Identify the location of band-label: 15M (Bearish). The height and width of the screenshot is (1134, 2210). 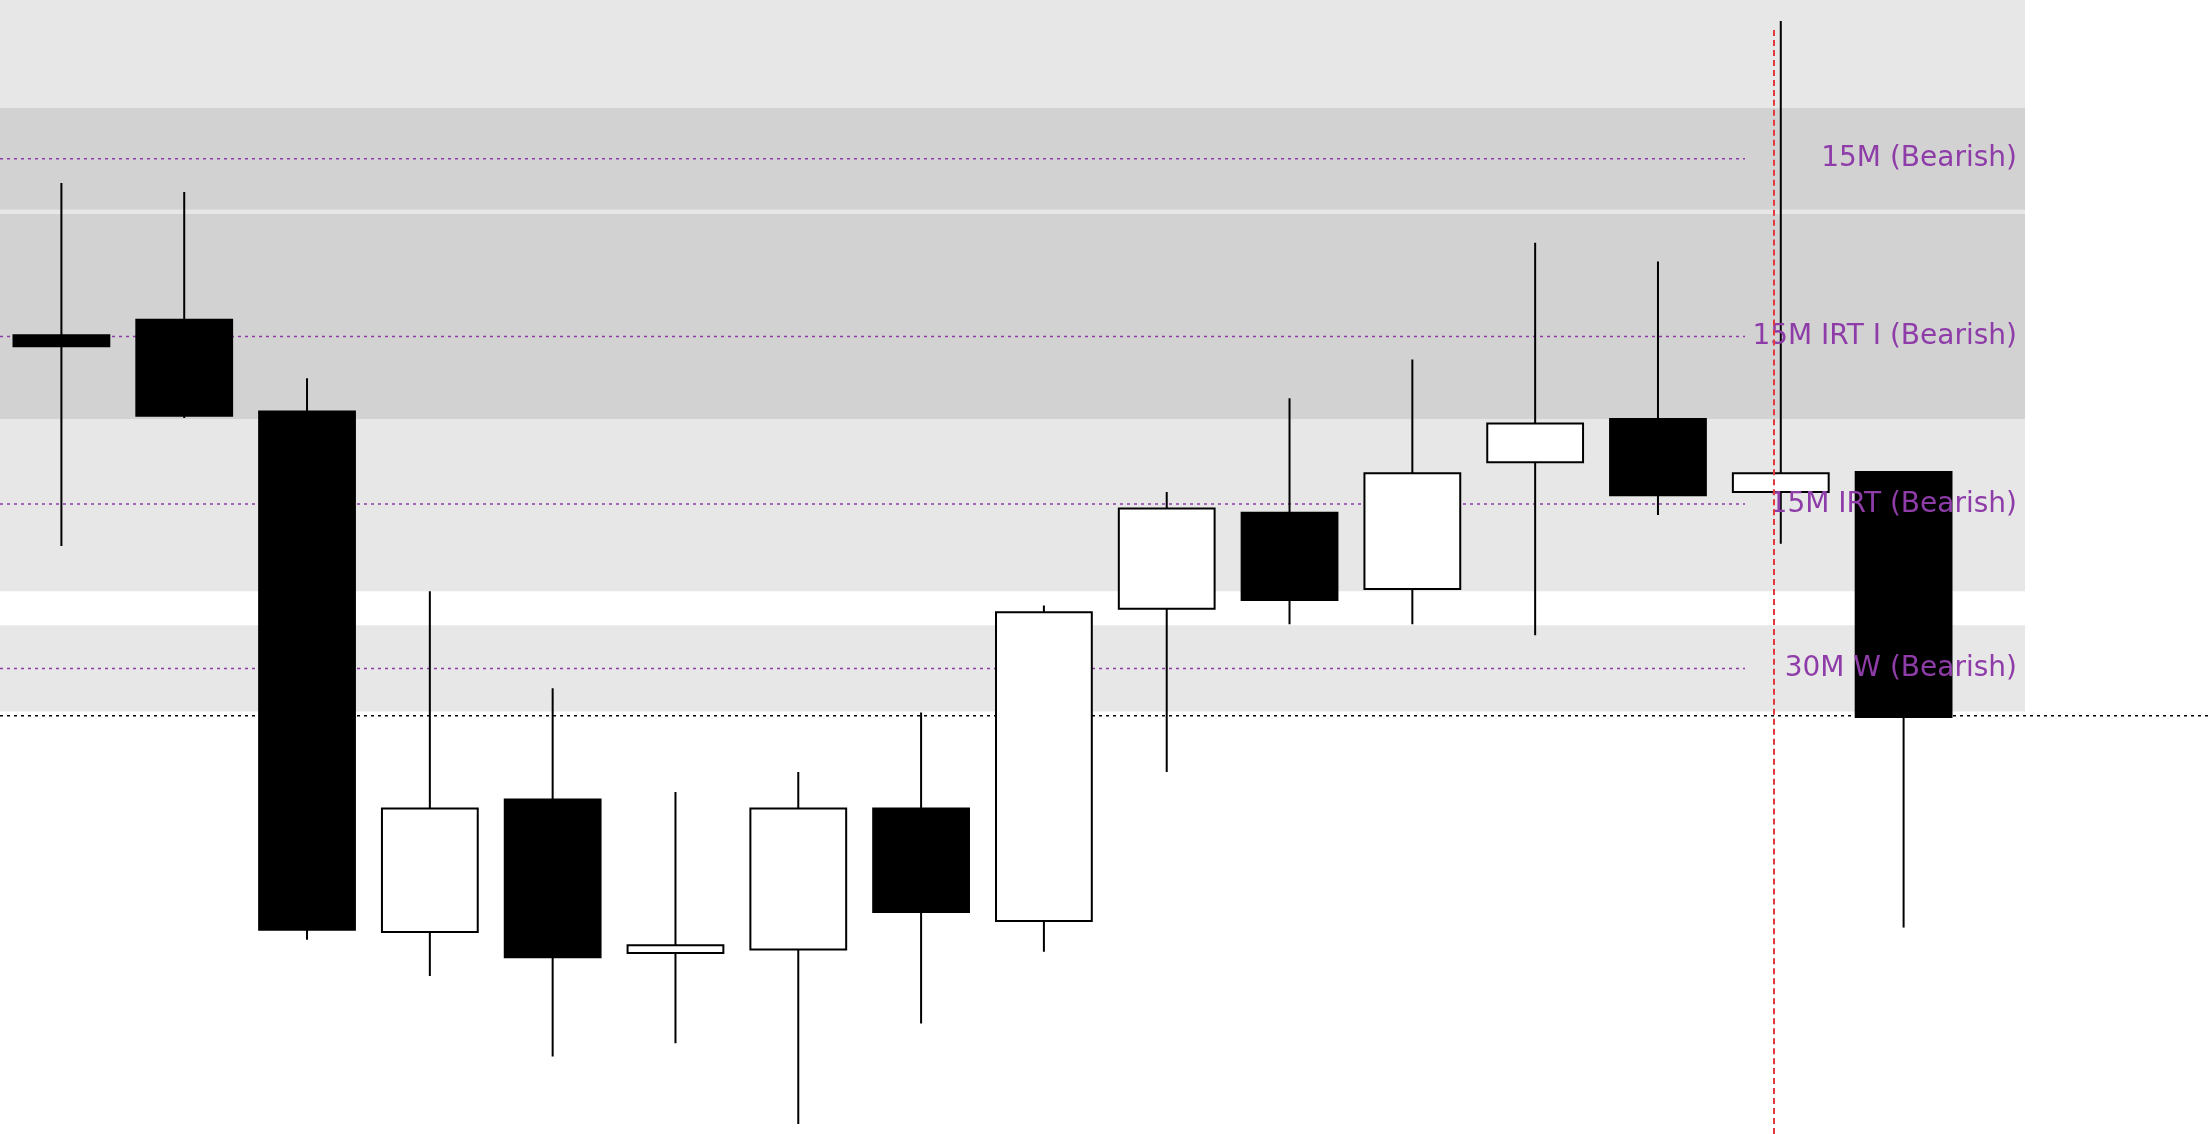
(1919, 157).